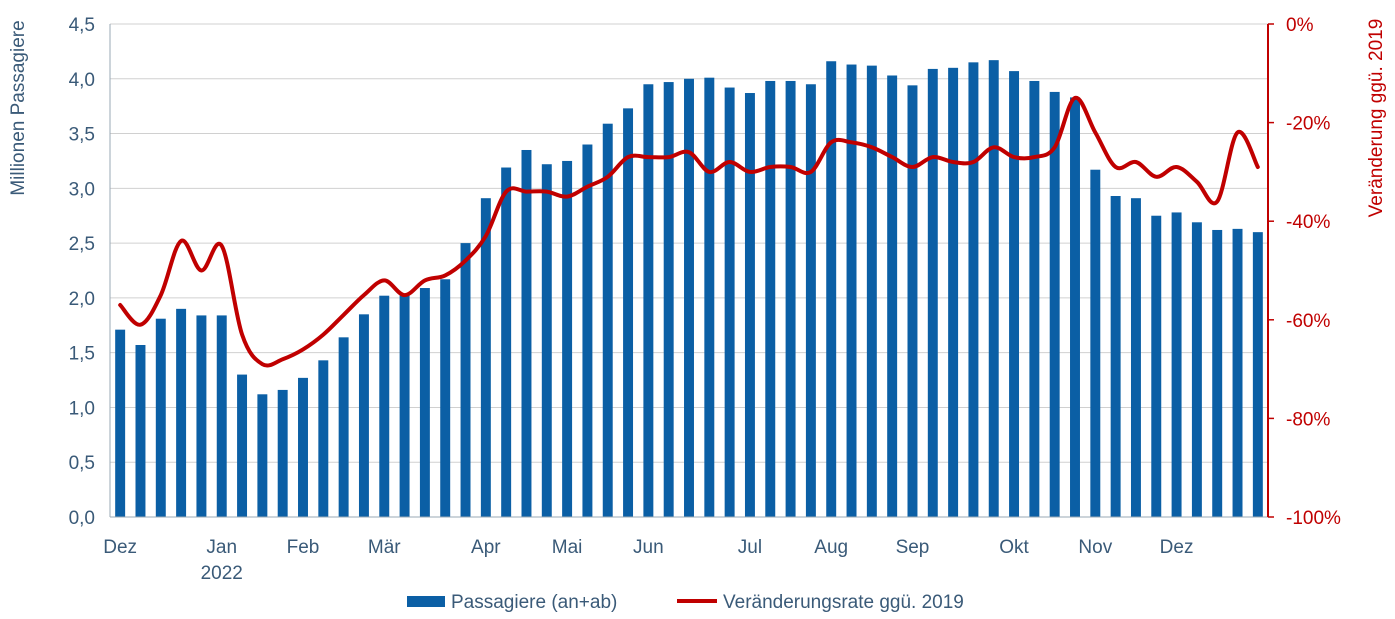 The image size is (1395, 619). I want to click on x-tick-label: Jun, so click(648, 547).